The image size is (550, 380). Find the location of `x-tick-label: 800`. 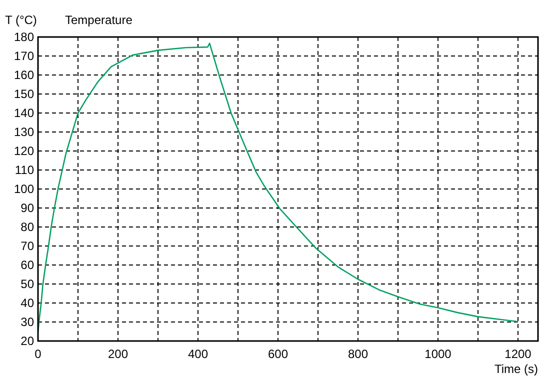

x-tick-label: 800 is located at coordinates (358, 354).